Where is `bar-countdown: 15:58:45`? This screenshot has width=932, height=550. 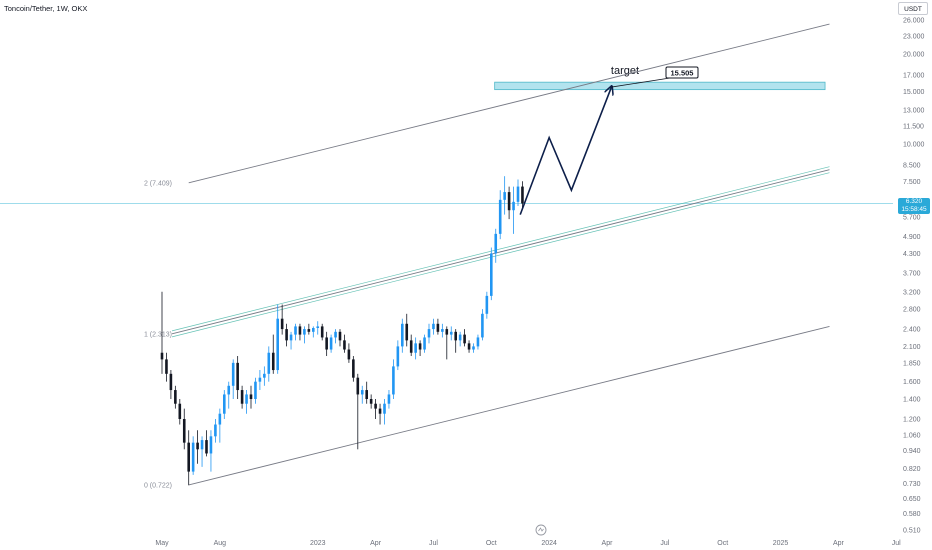 bar-countdown: 15:58:45 is located at coordinates (914, 209).